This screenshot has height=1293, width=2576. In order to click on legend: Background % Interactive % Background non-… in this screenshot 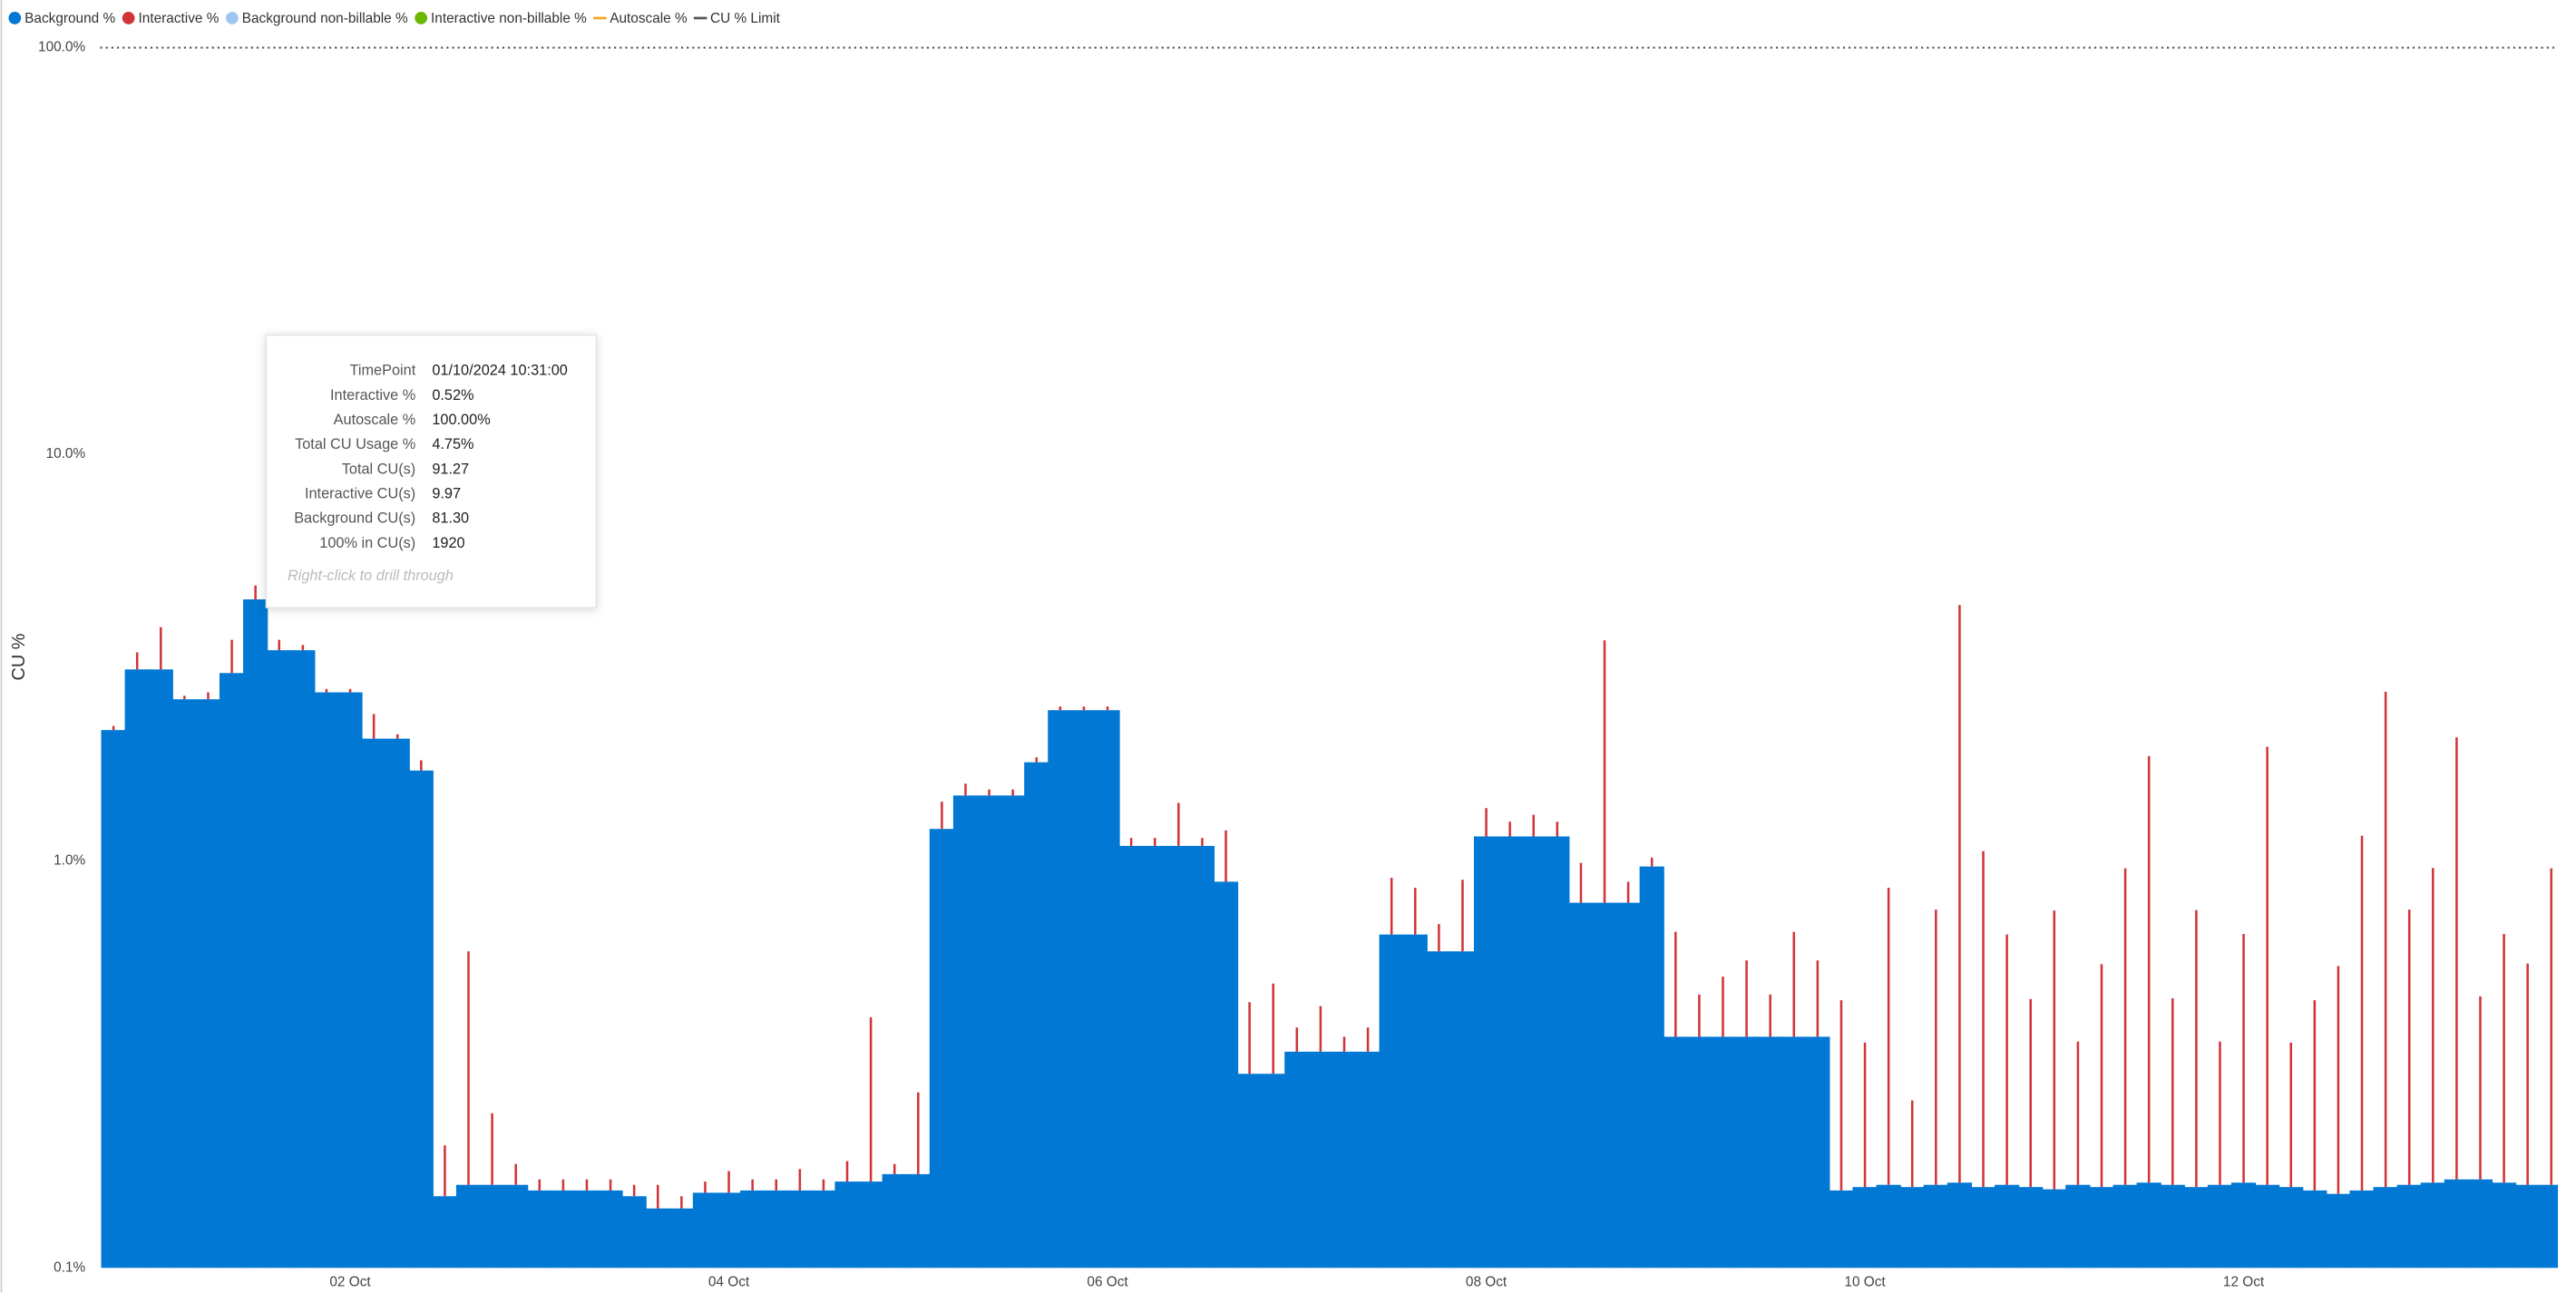, I will do `click(394, 19)`.